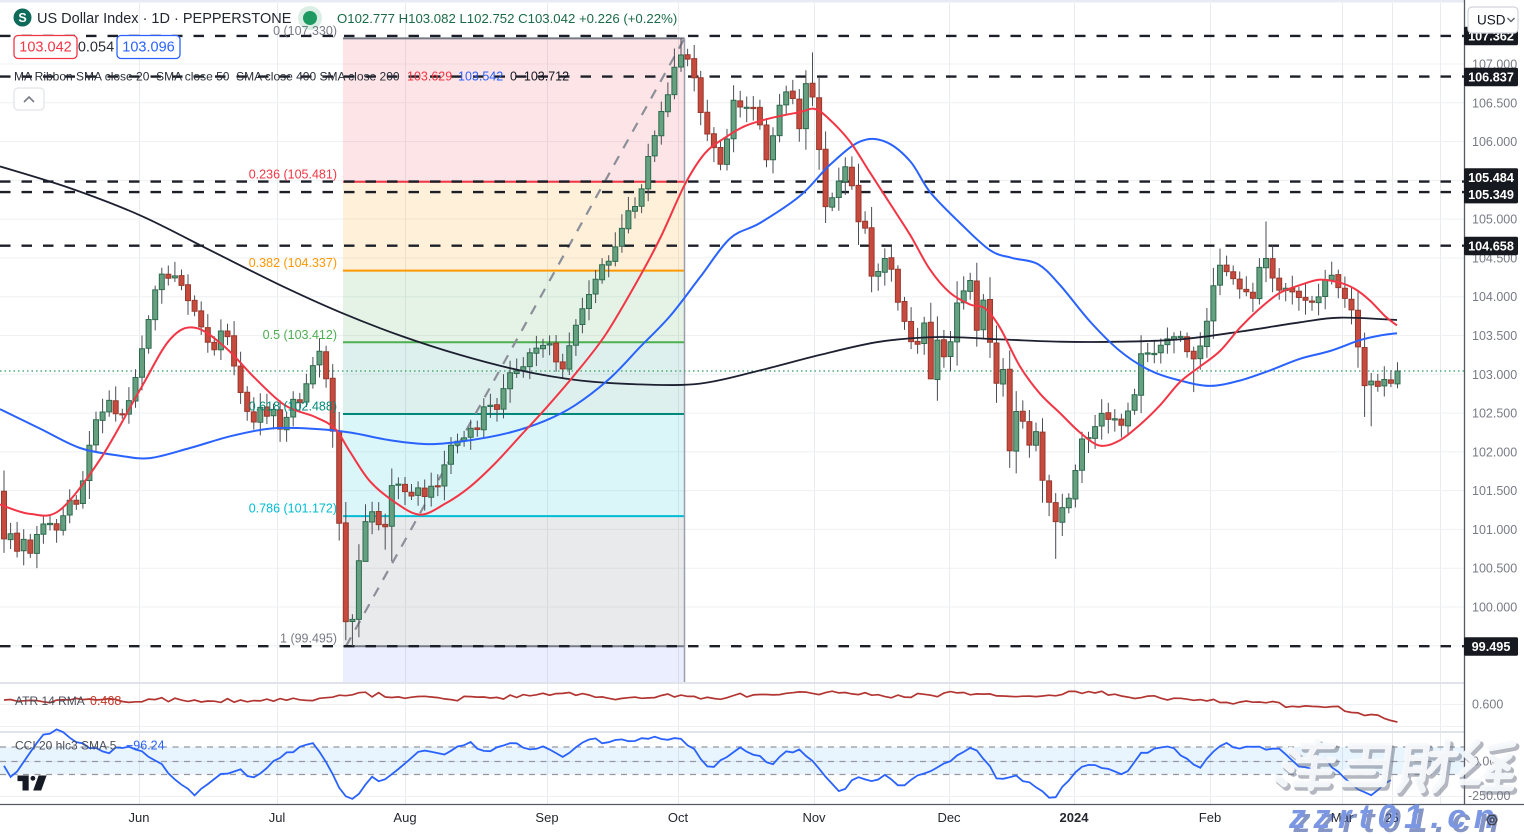 The height and width of the screenshot is (834, 1524). Describe the element at coordinates (1491, 247) in the screenshot. I see `svg-text: 104.658` at that location.